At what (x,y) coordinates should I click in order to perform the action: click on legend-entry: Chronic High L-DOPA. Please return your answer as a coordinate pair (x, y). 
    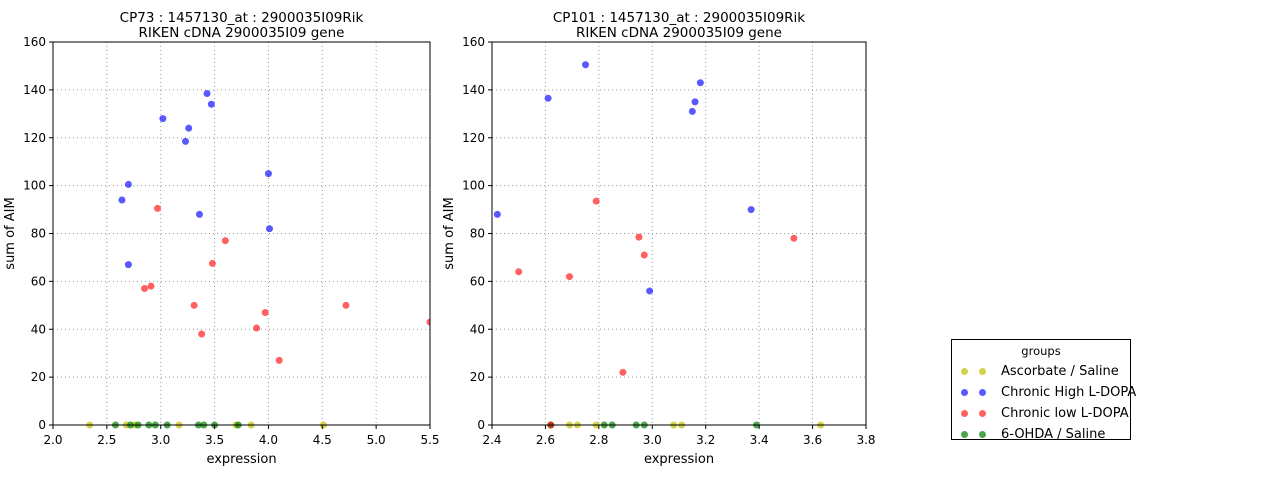
    Looking at the image, I should click on (1044, 392).